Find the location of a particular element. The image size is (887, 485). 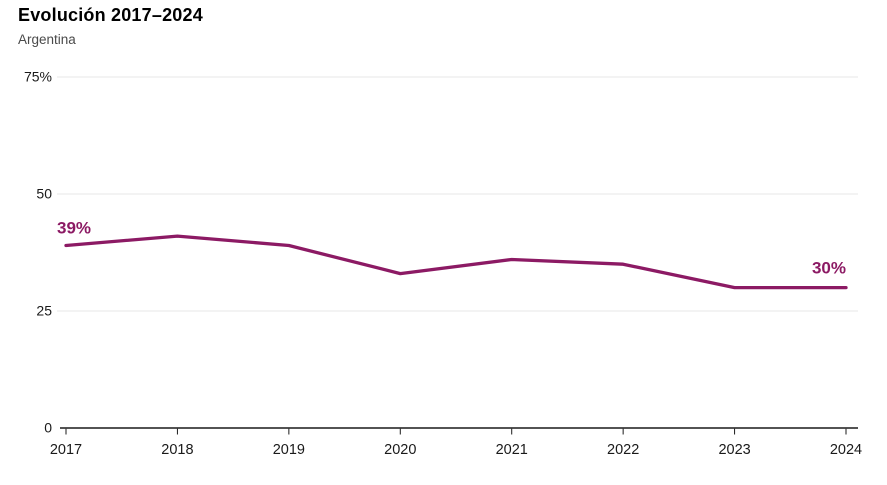

x-tick-label: 2021 is located at coordinates (512, 450).